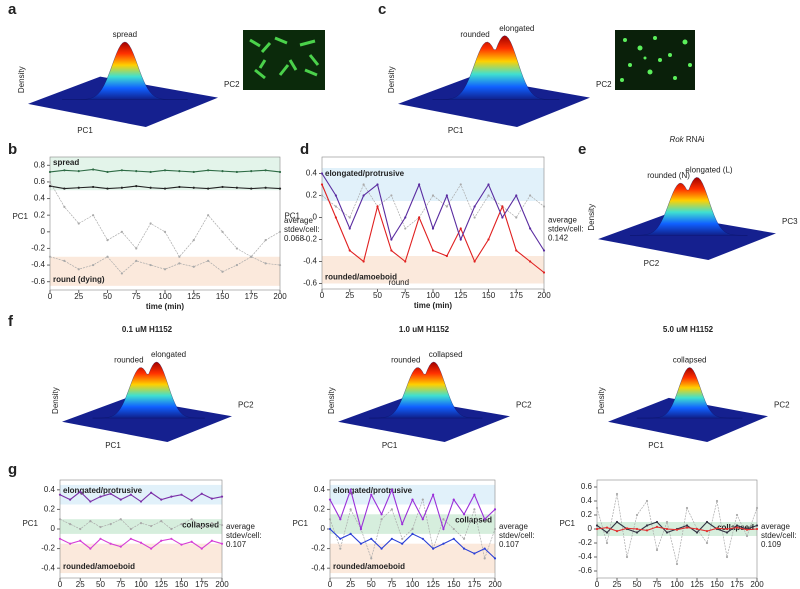 The image size is (800, 589). Describe the element at coordinates (790, 221) in the screenshot. I see `axis-label: PC3` at that location.